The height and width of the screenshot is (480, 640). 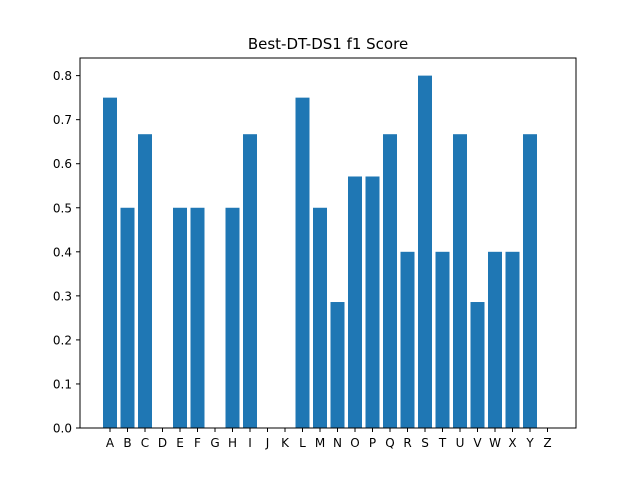 What do you see at coordinates (180, 317) in the screenshot?
I see `bar-E` at bounding box center [180, 317].